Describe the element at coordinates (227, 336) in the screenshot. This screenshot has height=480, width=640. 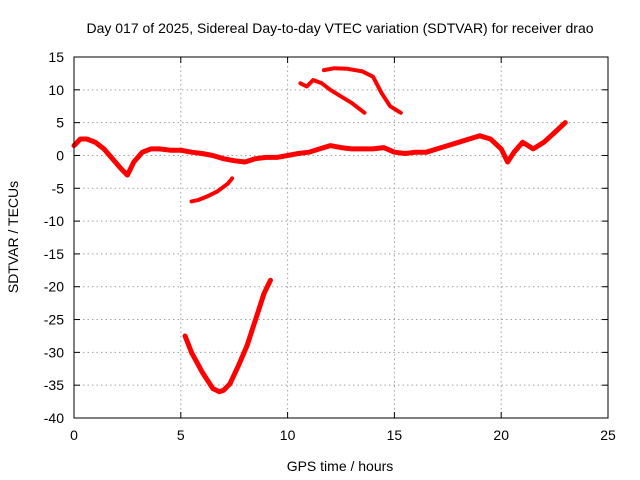
I see `series-seg-deep` at that location.